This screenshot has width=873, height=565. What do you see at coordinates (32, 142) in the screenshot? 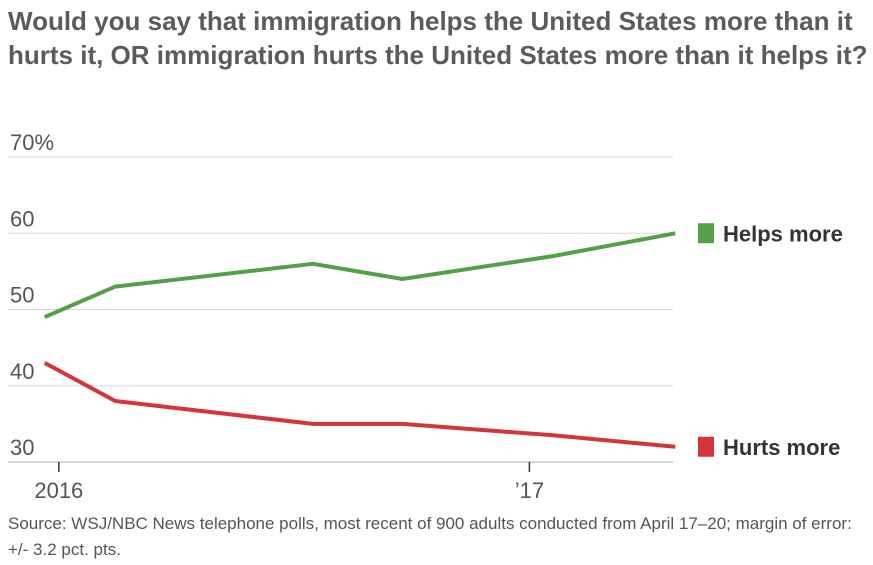
I see `y-tick-label: 70%` at bounding box center [32, 142].